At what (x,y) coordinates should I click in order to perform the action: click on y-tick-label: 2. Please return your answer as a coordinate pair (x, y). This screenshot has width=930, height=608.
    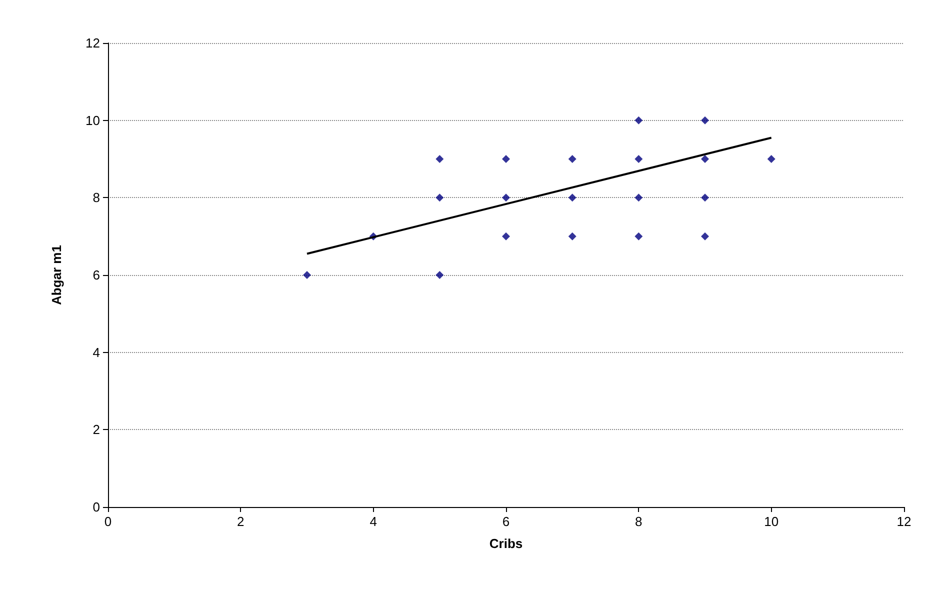
    Looking at the image, I should click on (96, 430).